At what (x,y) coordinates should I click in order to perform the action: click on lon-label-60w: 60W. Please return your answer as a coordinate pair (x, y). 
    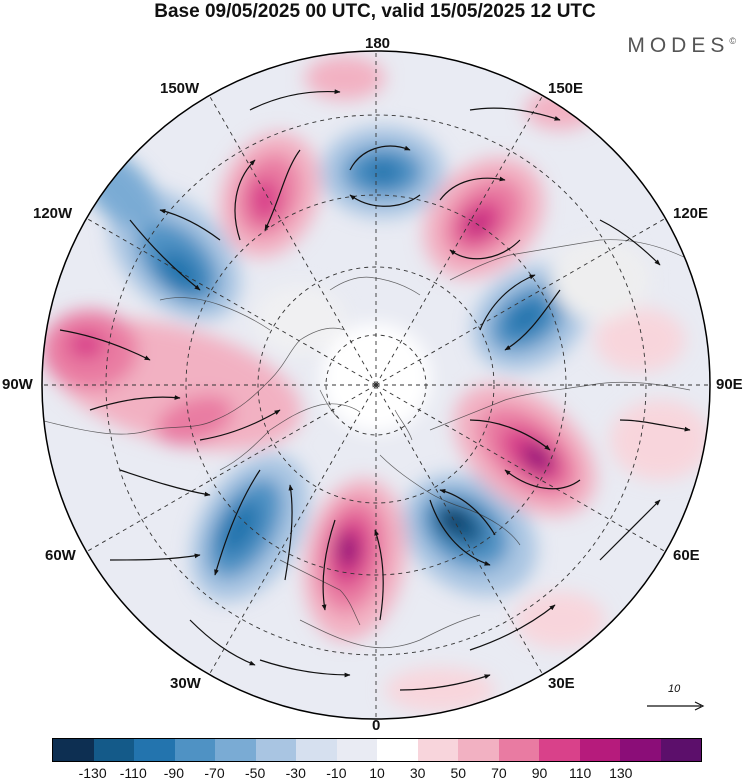
    Looking at the image, I should click on (60, 555).